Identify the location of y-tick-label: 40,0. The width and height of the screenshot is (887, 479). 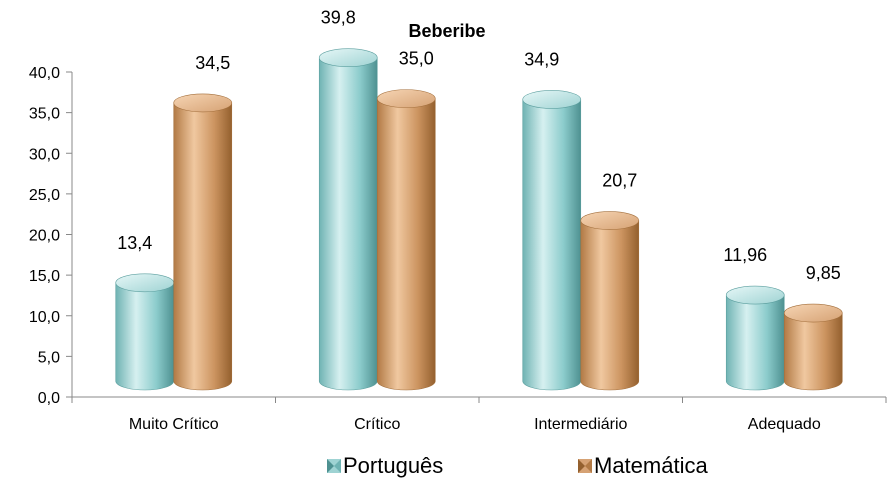
(44, 73).